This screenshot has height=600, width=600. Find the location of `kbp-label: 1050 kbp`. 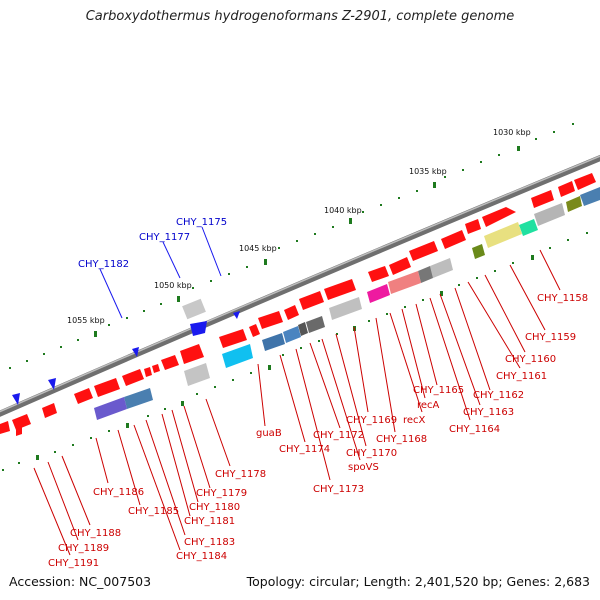

kbp-label: 1050 kbp is located at coordinates (173, 285).